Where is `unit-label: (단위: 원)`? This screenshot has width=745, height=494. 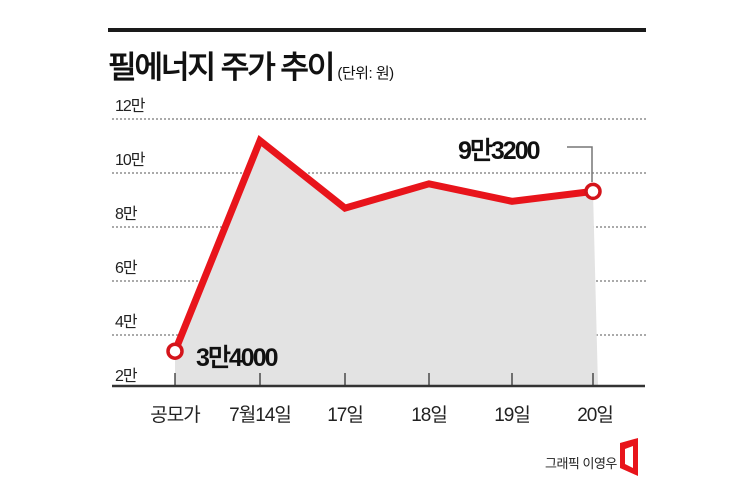
unit-label: (단위: 원) is located at coordinates (365, 73).